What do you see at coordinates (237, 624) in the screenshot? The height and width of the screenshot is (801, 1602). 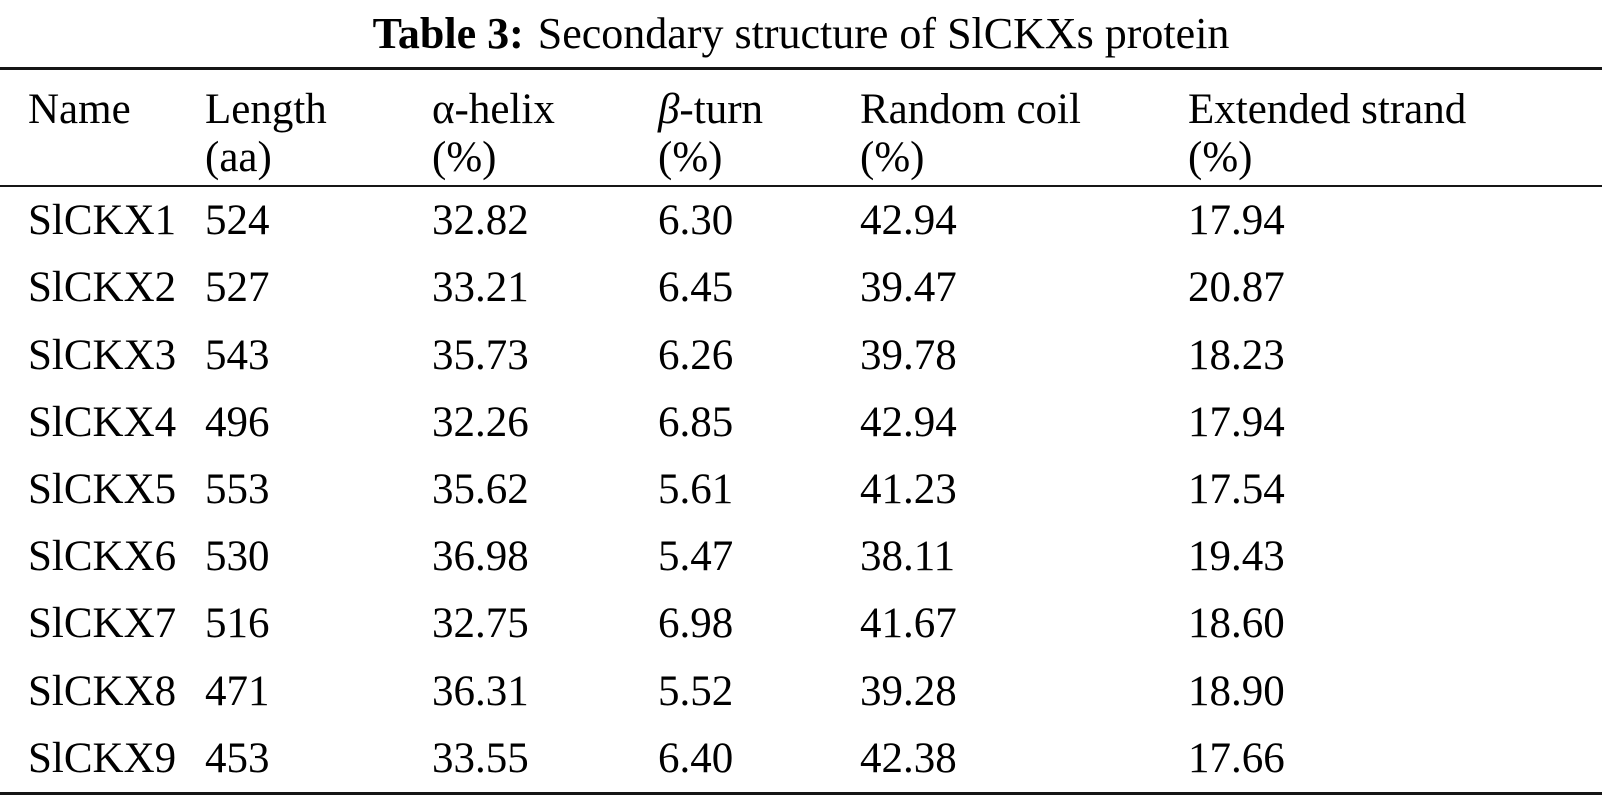 I see `cell-length-aa: 516` at bounding box center [237, 624].